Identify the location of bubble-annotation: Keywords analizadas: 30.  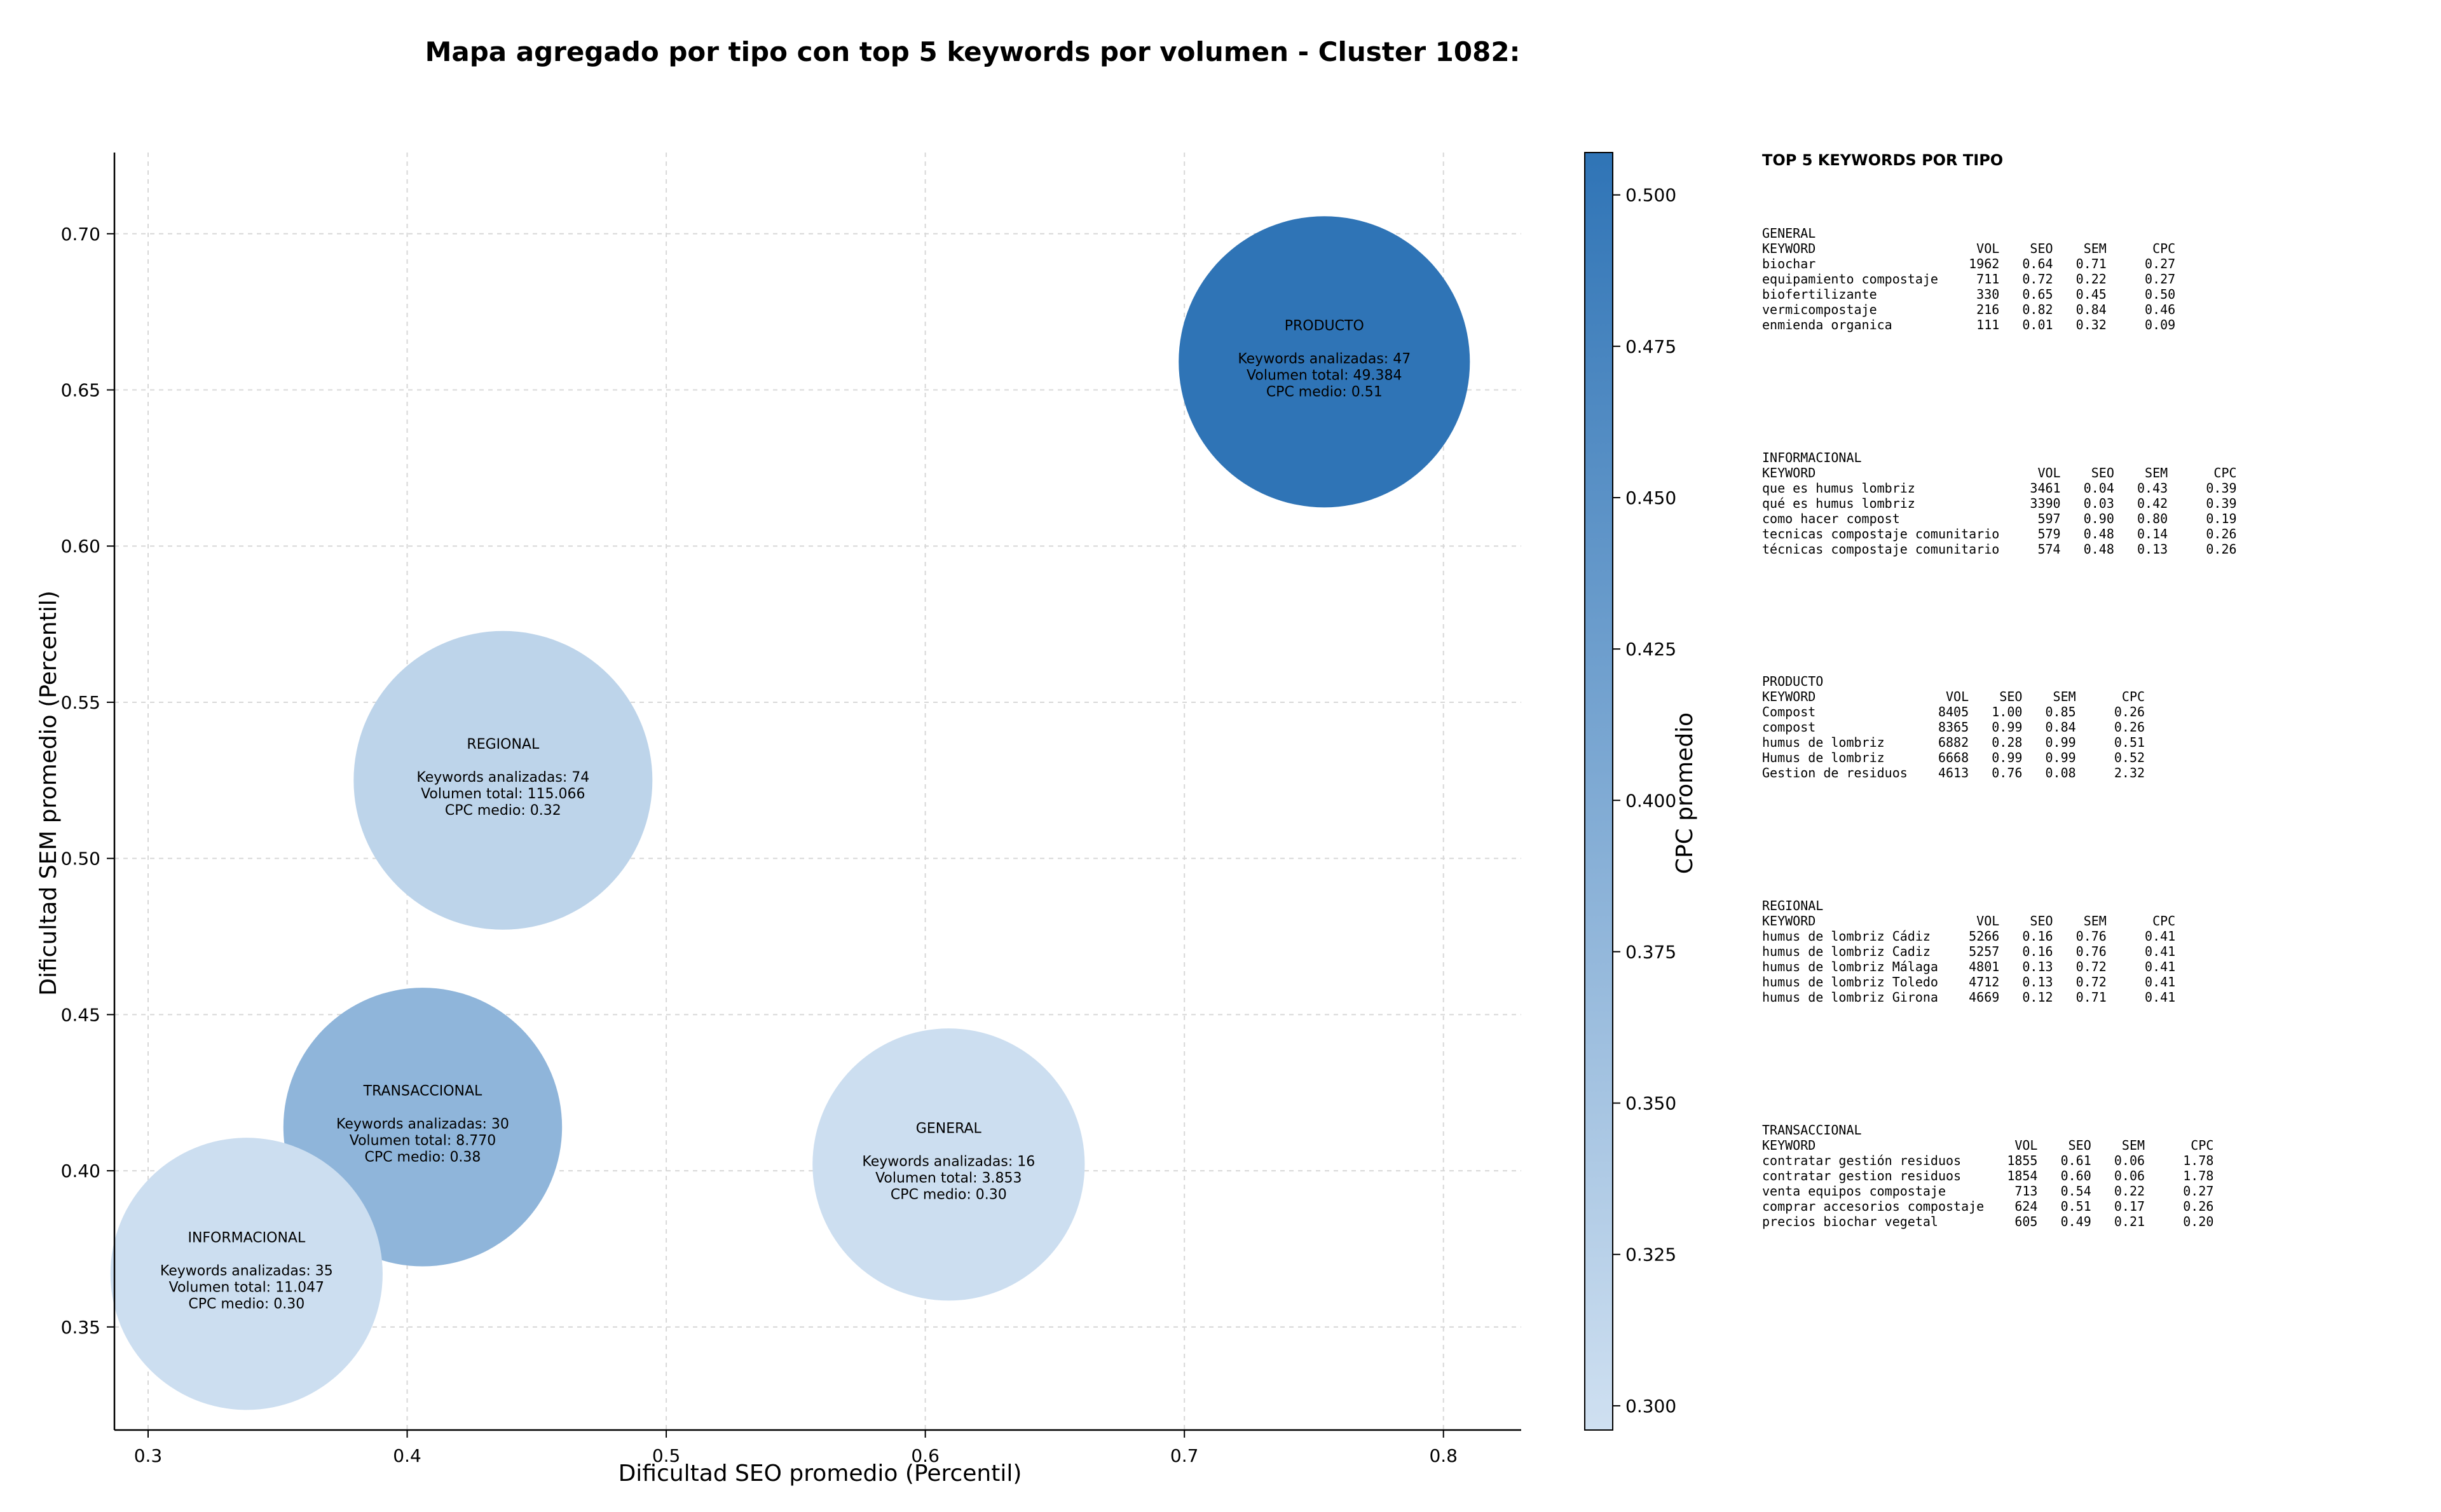
(422, 1124).